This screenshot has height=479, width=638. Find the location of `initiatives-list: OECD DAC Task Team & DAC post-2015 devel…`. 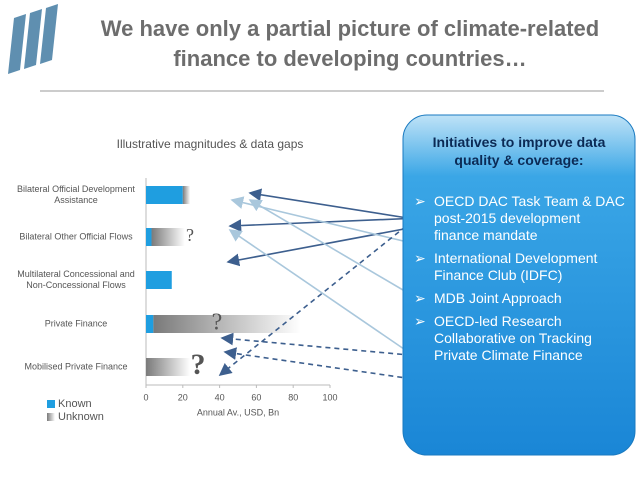

initiatives-list: OECD DAC Task Team & DAC post-2015 devel… is located at coordinates (519, 281).